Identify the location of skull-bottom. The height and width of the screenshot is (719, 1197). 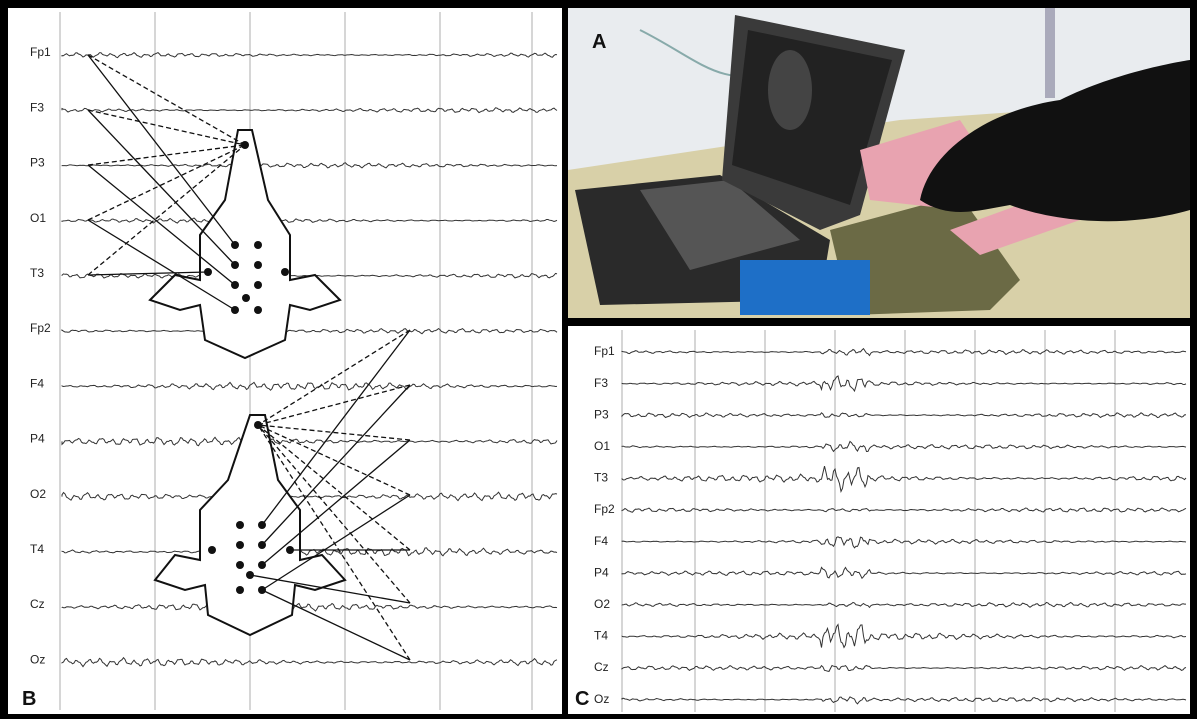
(282, 495).